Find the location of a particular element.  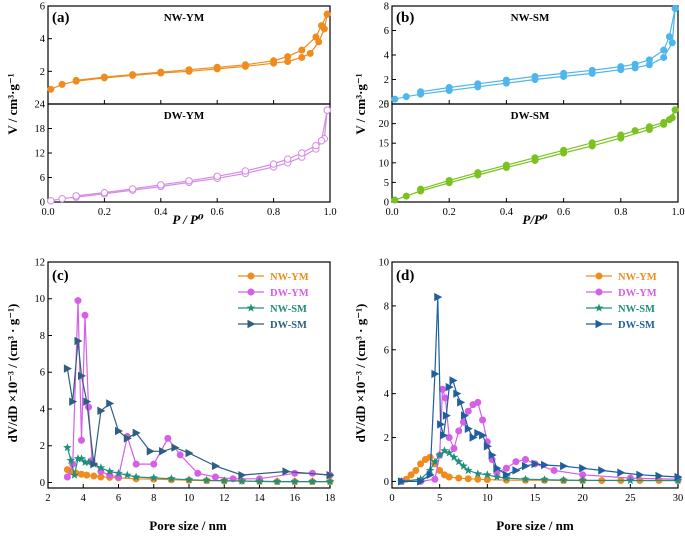

x-tick-label-b2: 1.0 is located at coordinates (677, 212).